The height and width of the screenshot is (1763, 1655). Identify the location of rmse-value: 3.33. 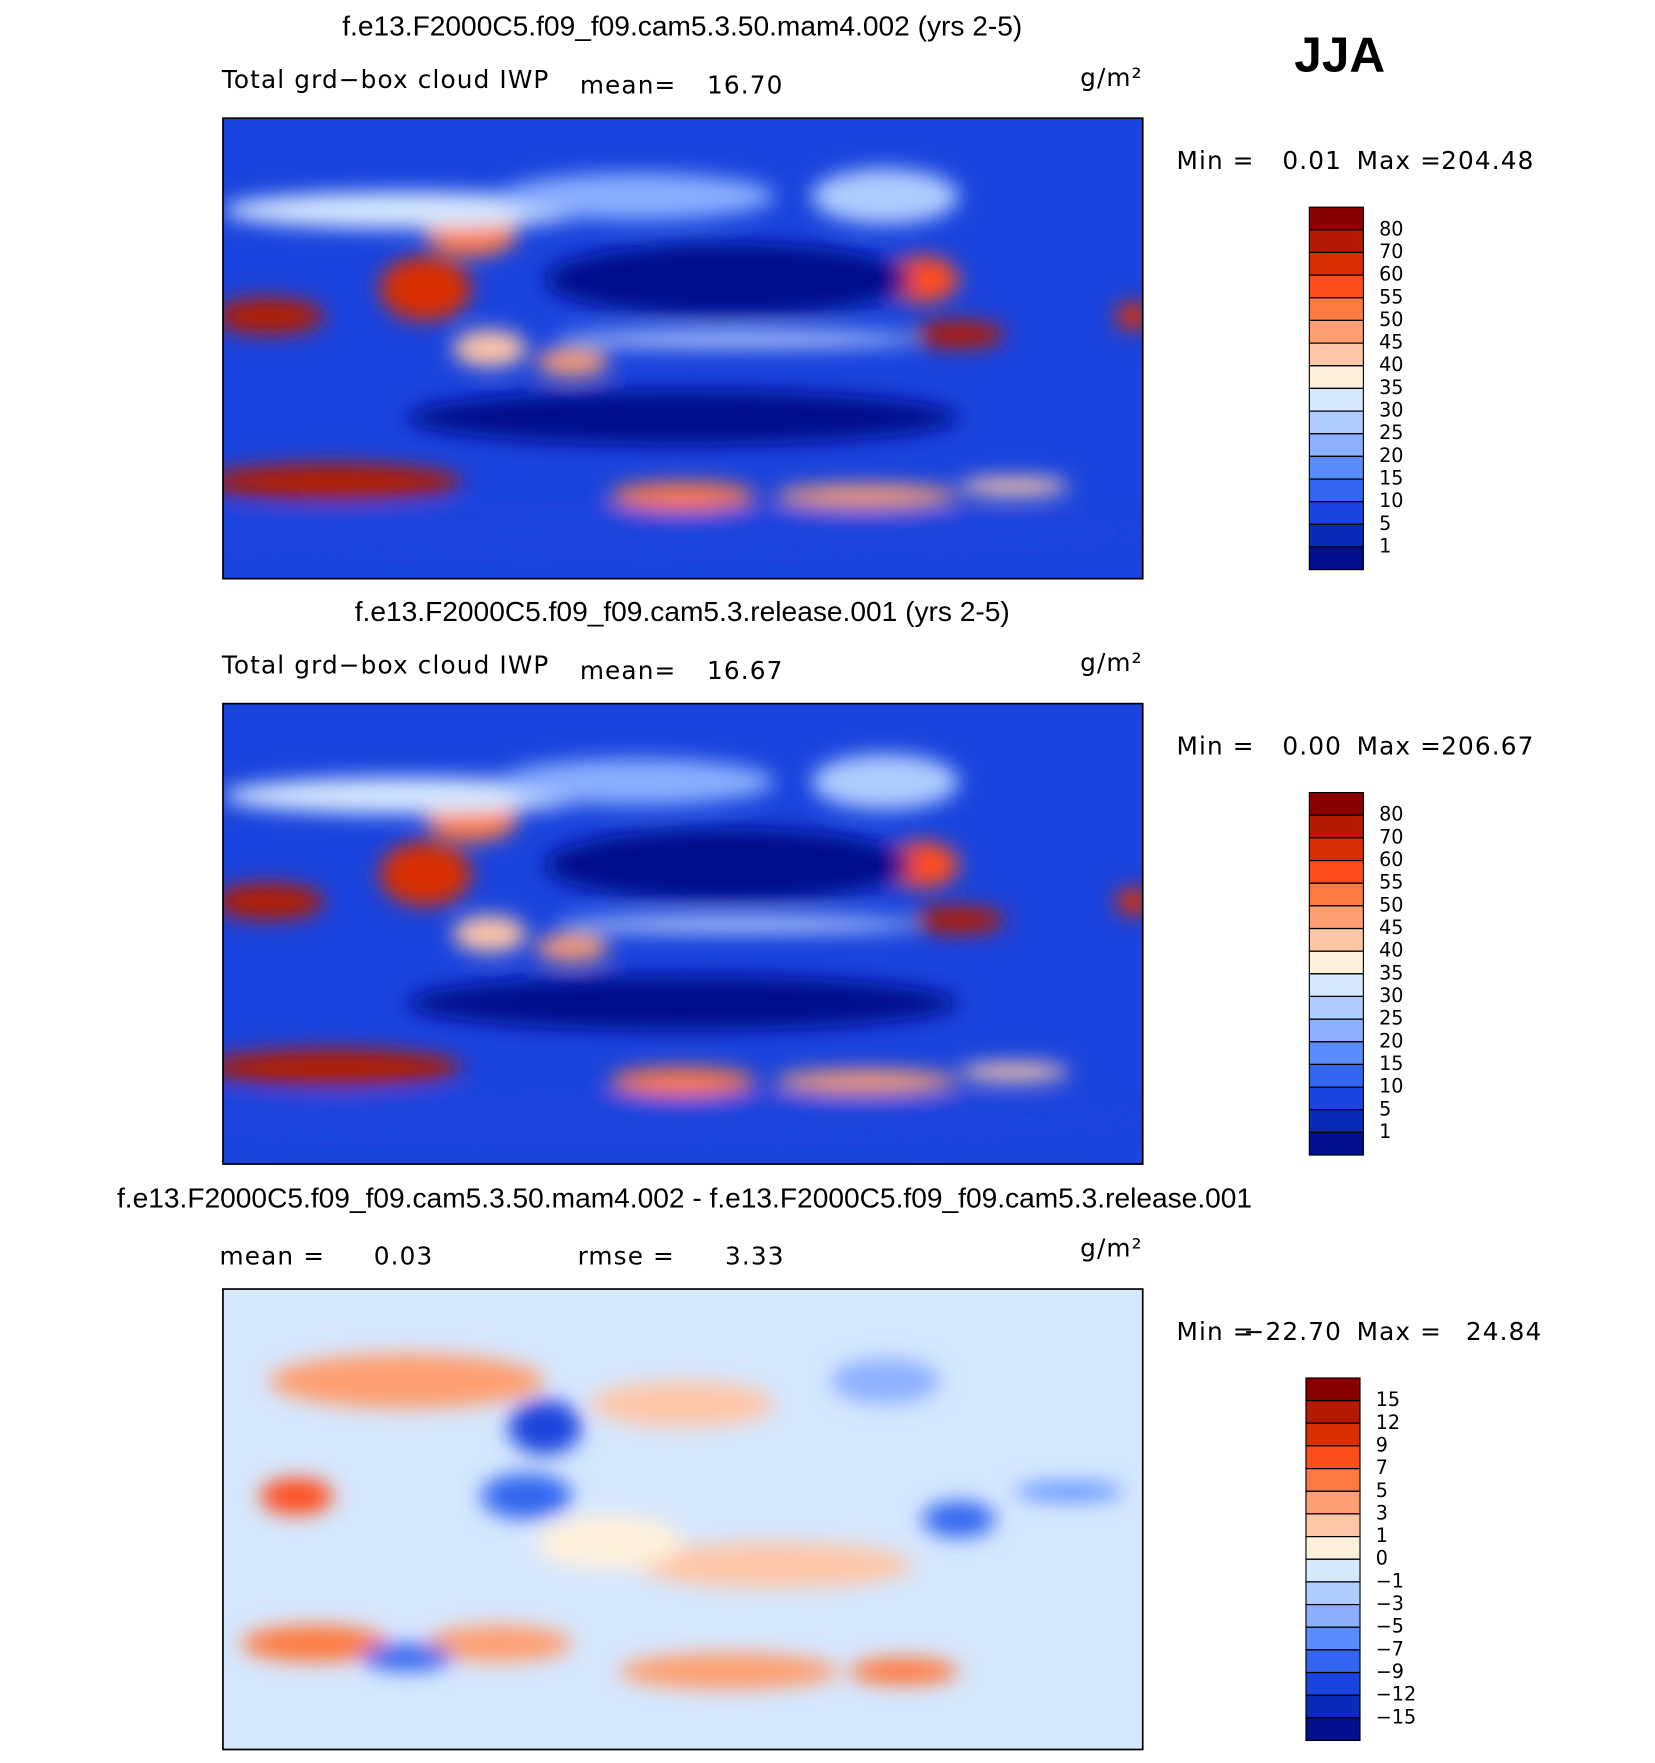
(755, 1256).